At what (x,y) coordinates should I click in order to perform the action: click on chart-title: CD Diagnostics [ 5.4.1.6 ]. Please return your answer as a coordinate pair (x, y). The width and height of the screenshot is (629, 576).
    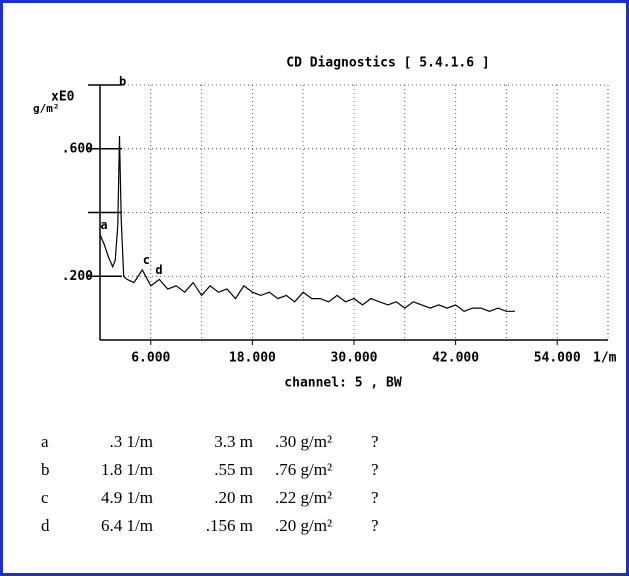
    Looking at the image, I should click on (388, 63).